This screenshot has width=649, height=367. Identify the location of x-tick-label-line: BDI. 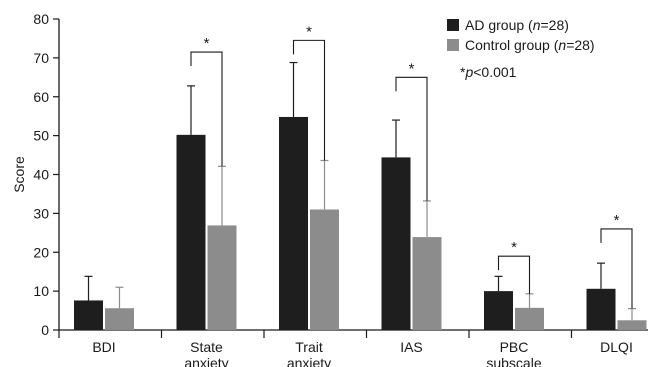
(103, 347).